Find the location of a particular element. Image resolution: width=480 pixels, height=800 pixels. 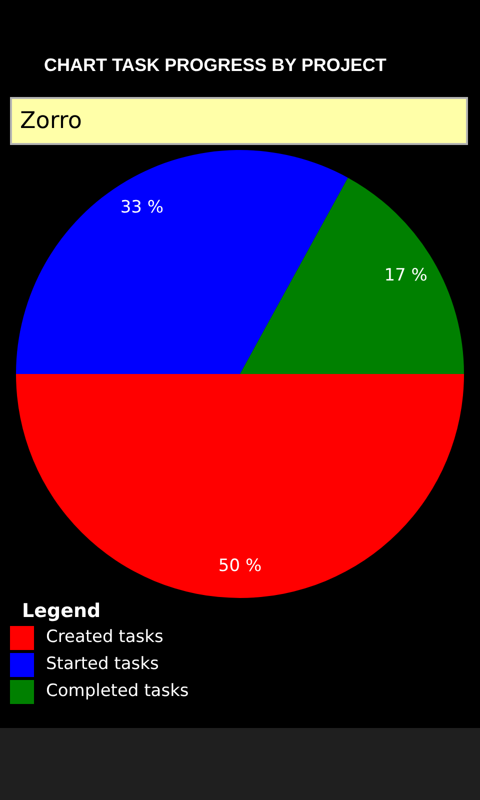

data-label: 33 % is located at coordinates (142, 208).